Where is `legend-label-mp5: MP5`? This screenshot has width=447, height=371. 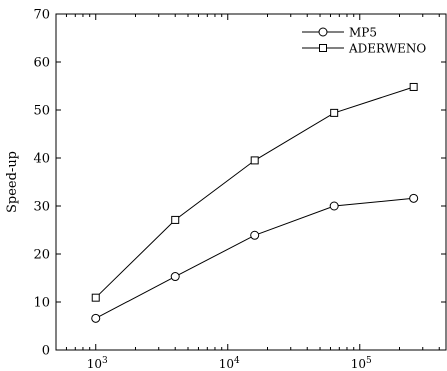 legend-label-mp5: MP5 is located at coordinates (363, 33).